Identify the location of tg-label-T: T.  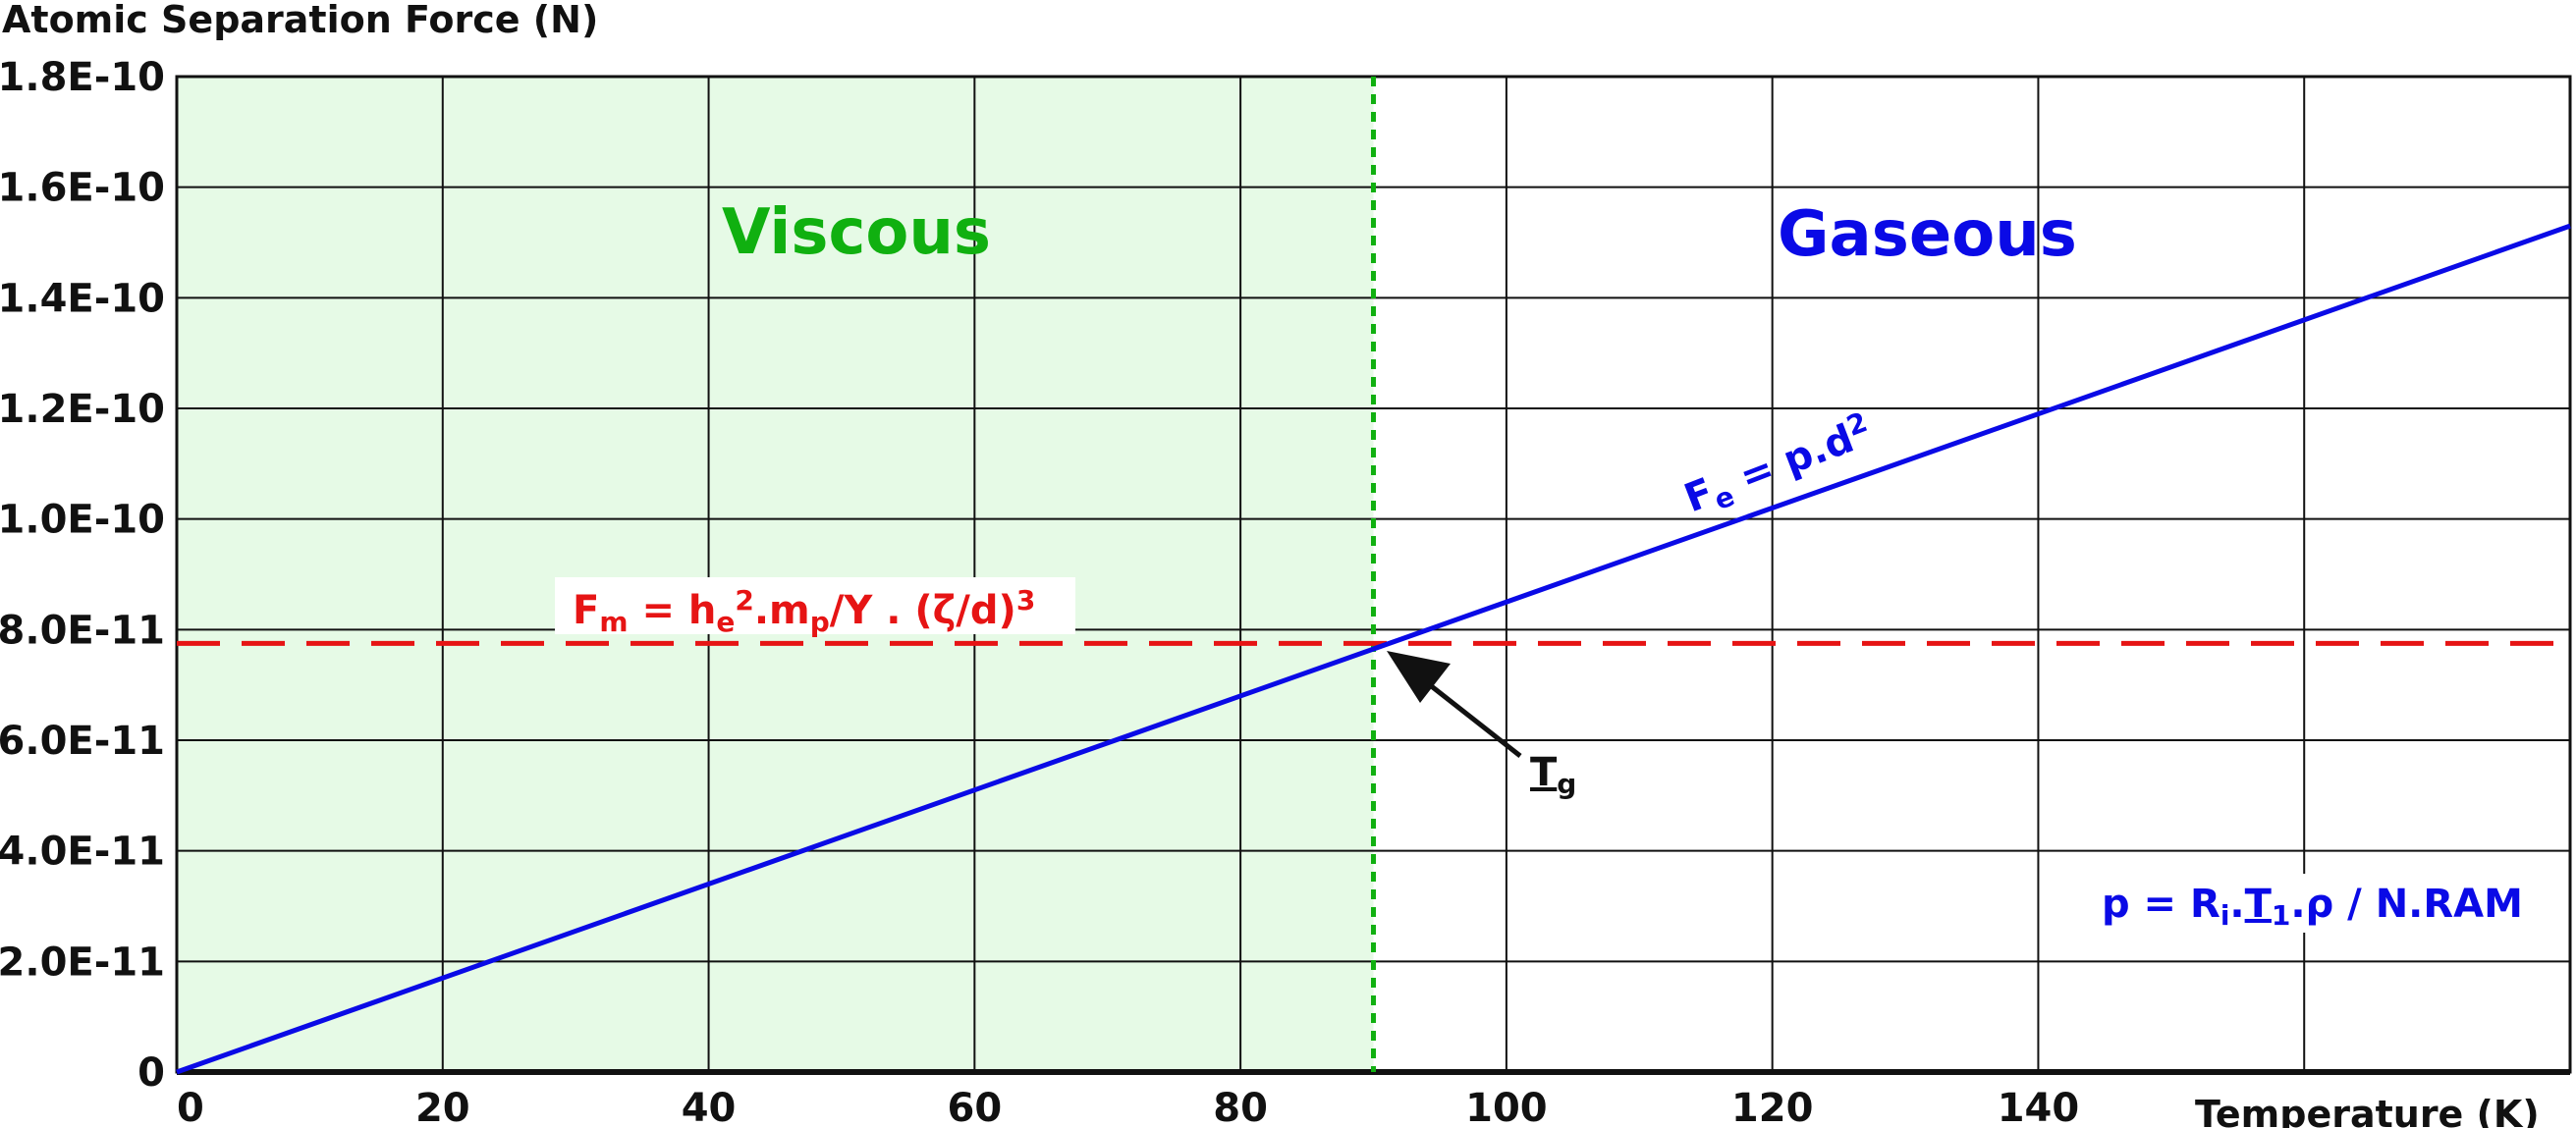
(1544, 772).